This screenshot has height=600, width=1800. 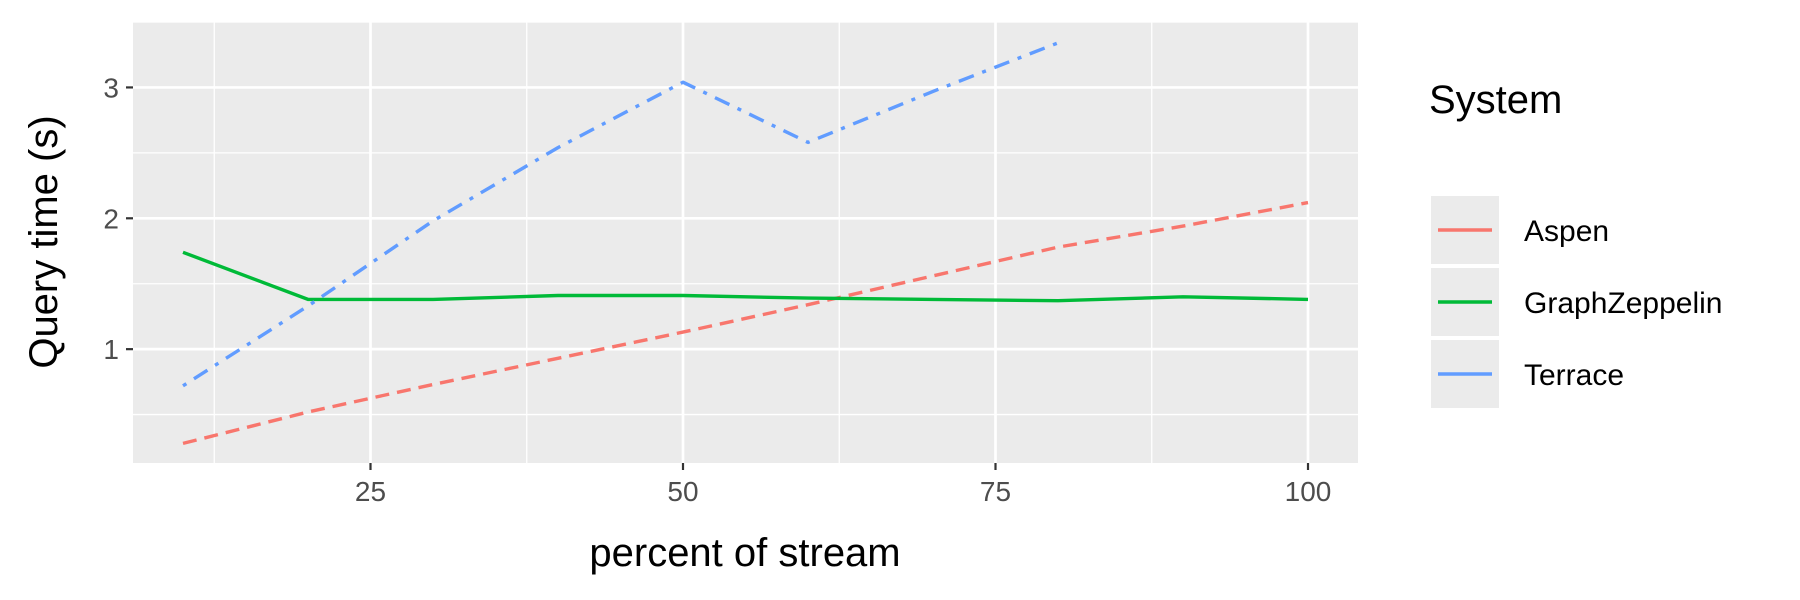 What do you see at coordinates (1566, 231) in the screenshot?
I see `legend-label-aspen: Aspen` at bounding box center [1566, 231].